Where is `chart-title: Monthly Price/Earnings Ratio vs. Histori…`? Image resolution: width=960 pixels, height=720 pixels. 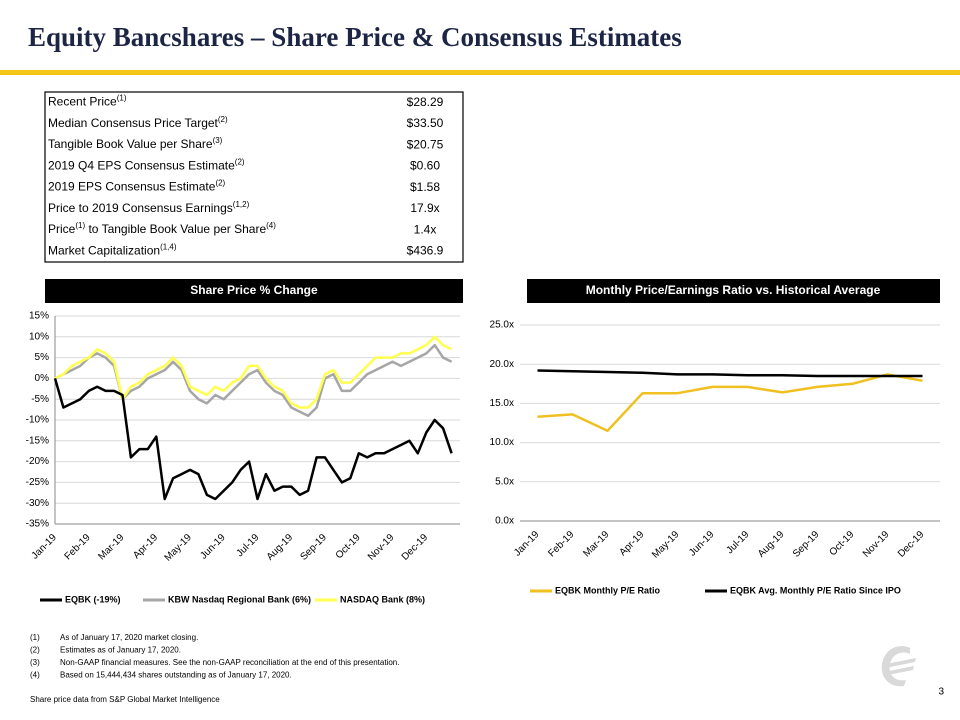
chart-title: Monthly Price/Earnings Ratio vs. Histori… is located at coordinates (733, 290).